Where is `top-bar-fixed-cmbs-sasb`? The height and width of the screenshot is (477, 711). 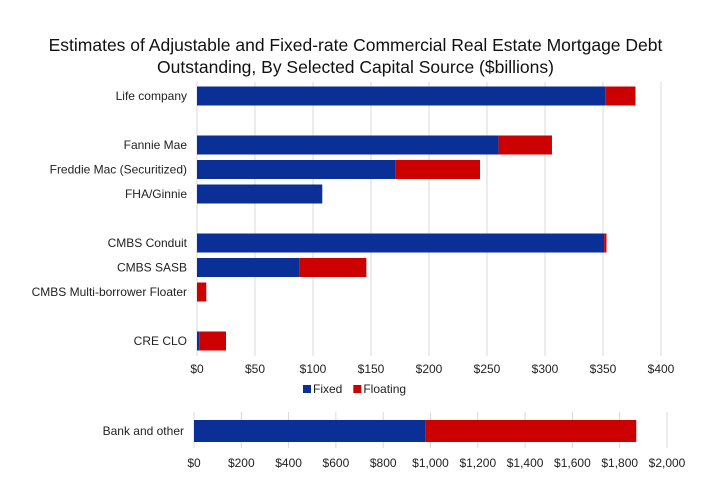 top-bar-fixed-cmbs-sasb is located at coordinates (248, 267).